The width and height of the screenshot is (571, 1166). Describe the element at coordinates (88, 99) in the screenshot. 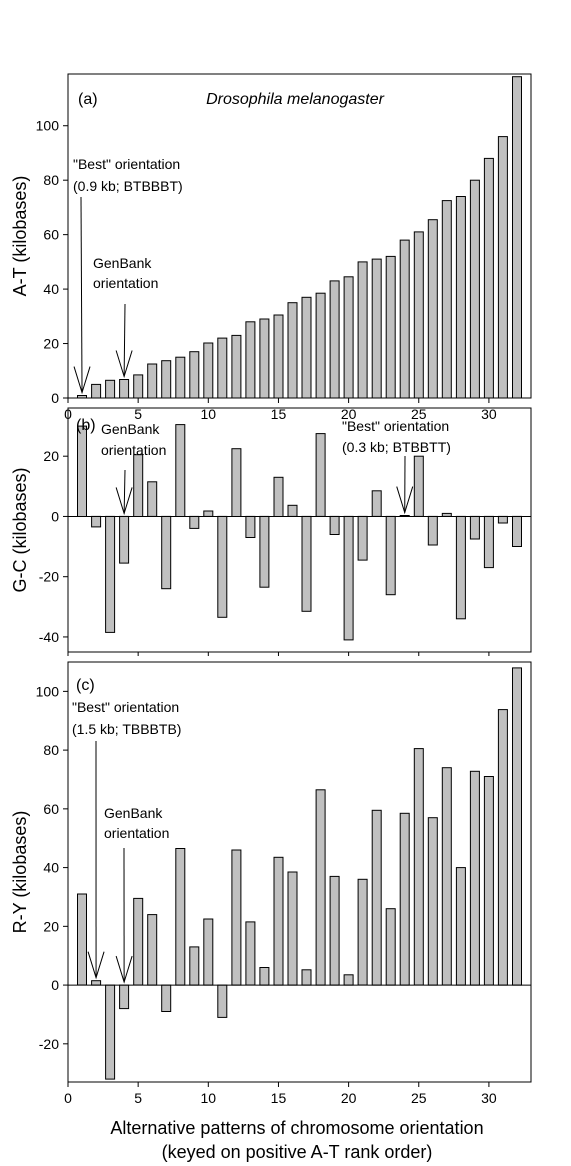

I see `panel-label: (a)` at that location.